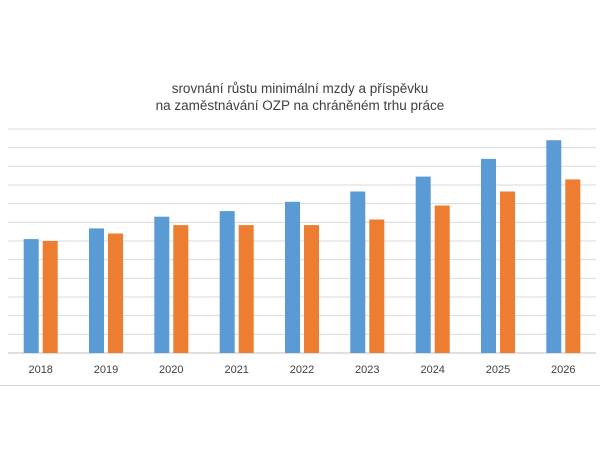 The height and width of the screenshot is (449, 600). What do you see at coordinates (171, 370) in the screenshot?
I see `x-tick-label-2020: 2020` at bounding box center [171, 370].